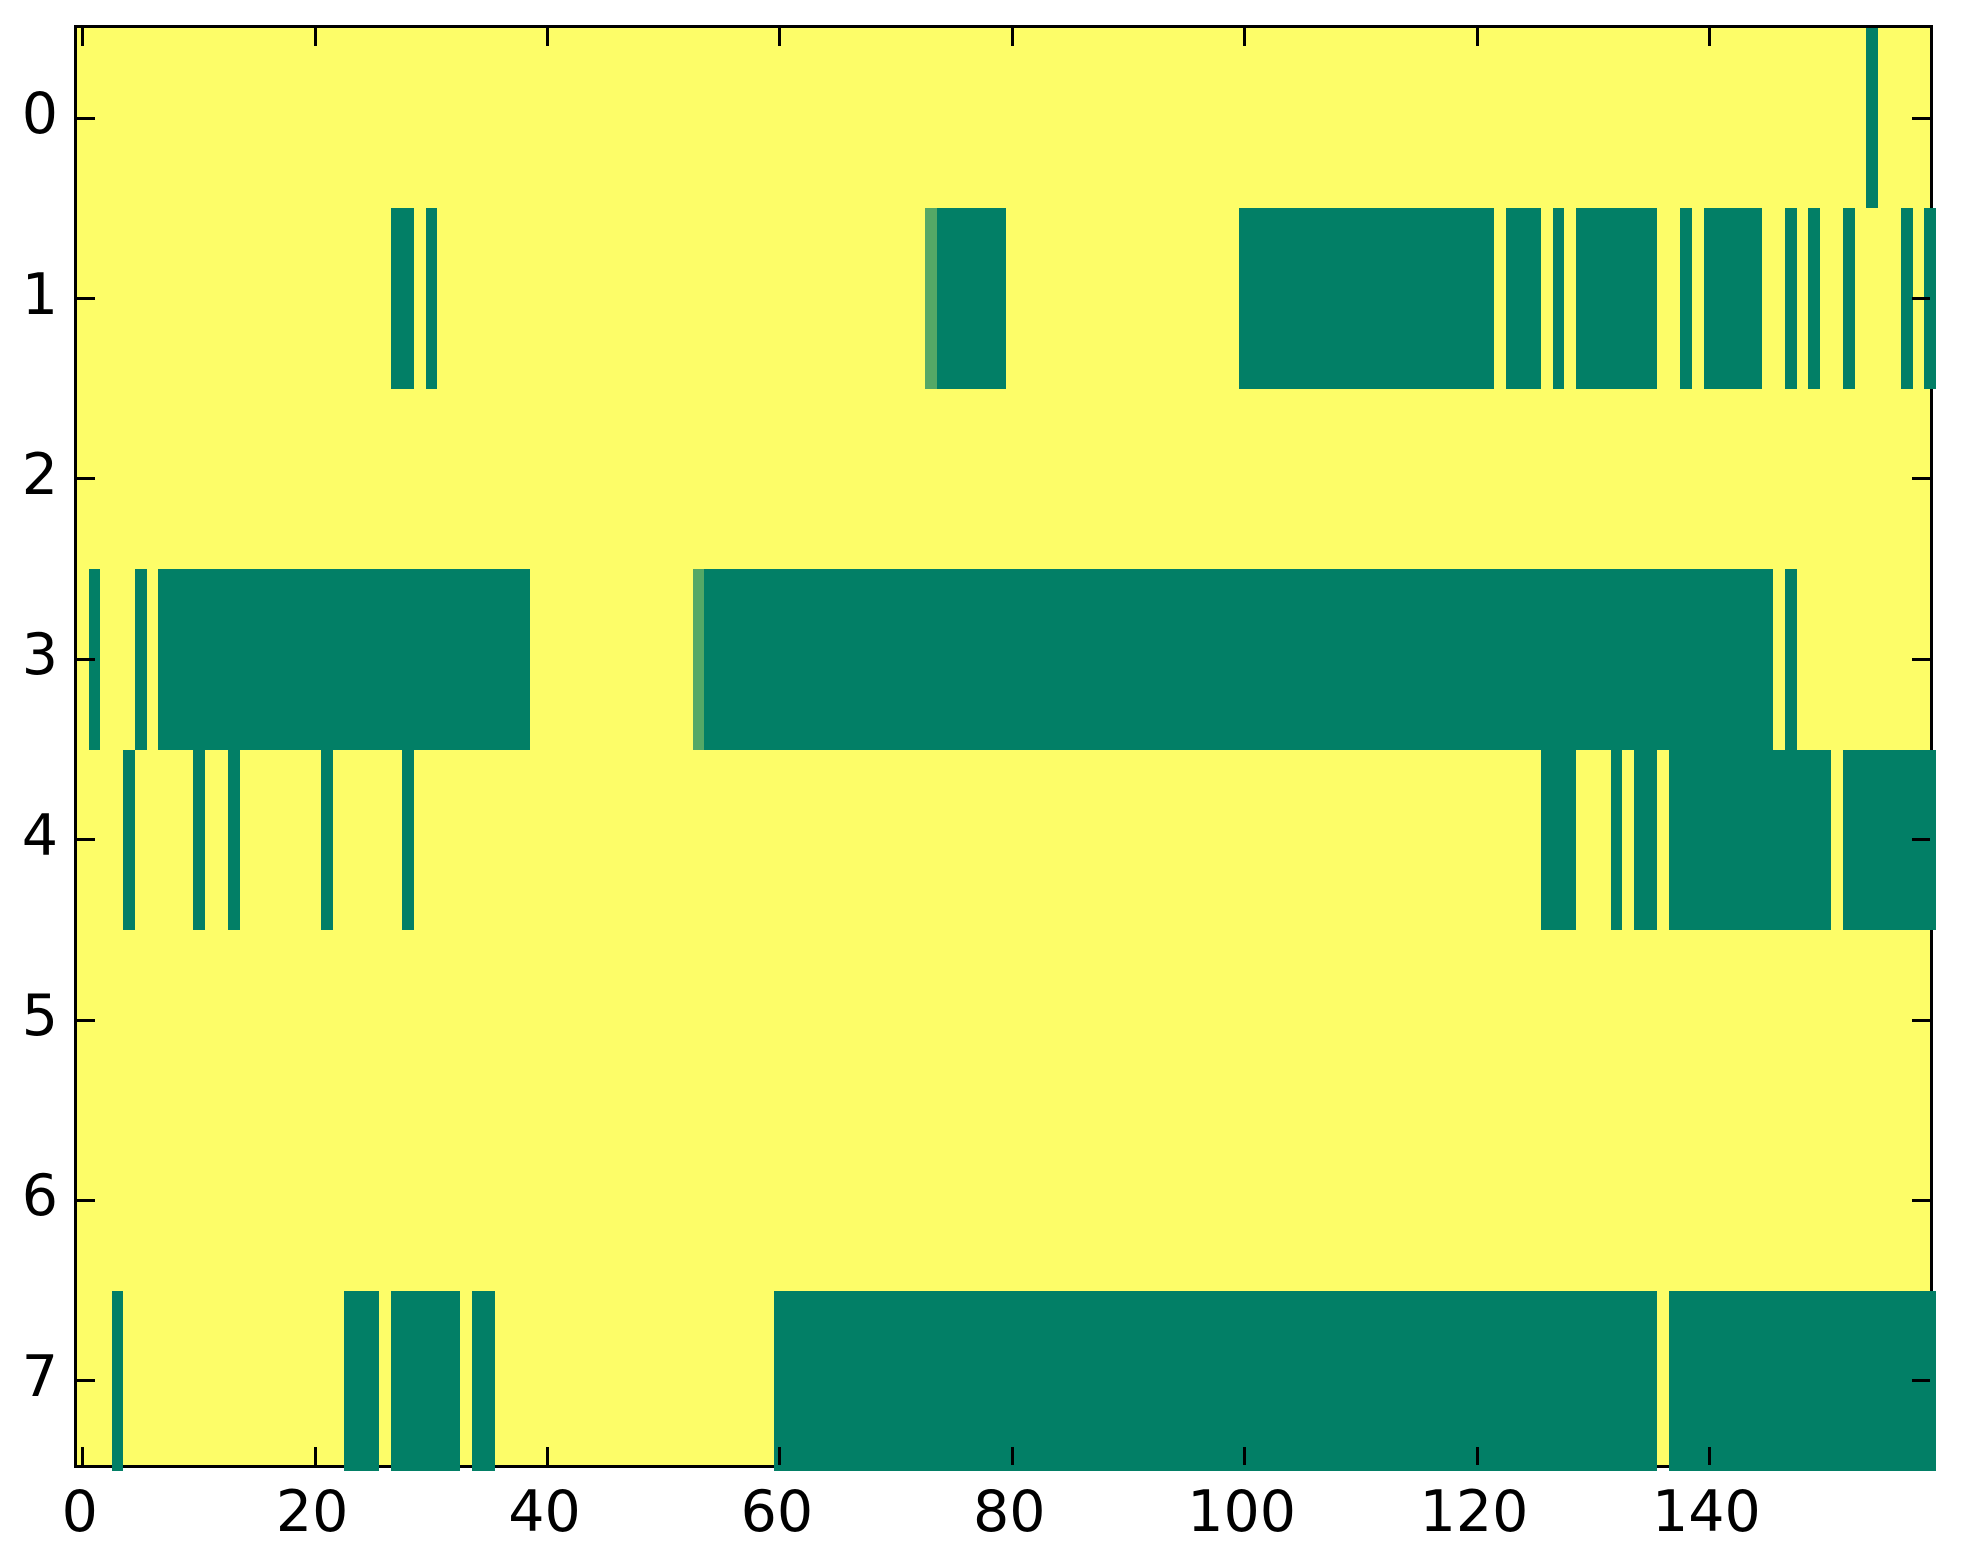 The image size is (1963, 1564). What do you see at coordinates (39, 1016) in the screenshot?
I see `y-tick-label: 5` at bounding box center [39, 1016].